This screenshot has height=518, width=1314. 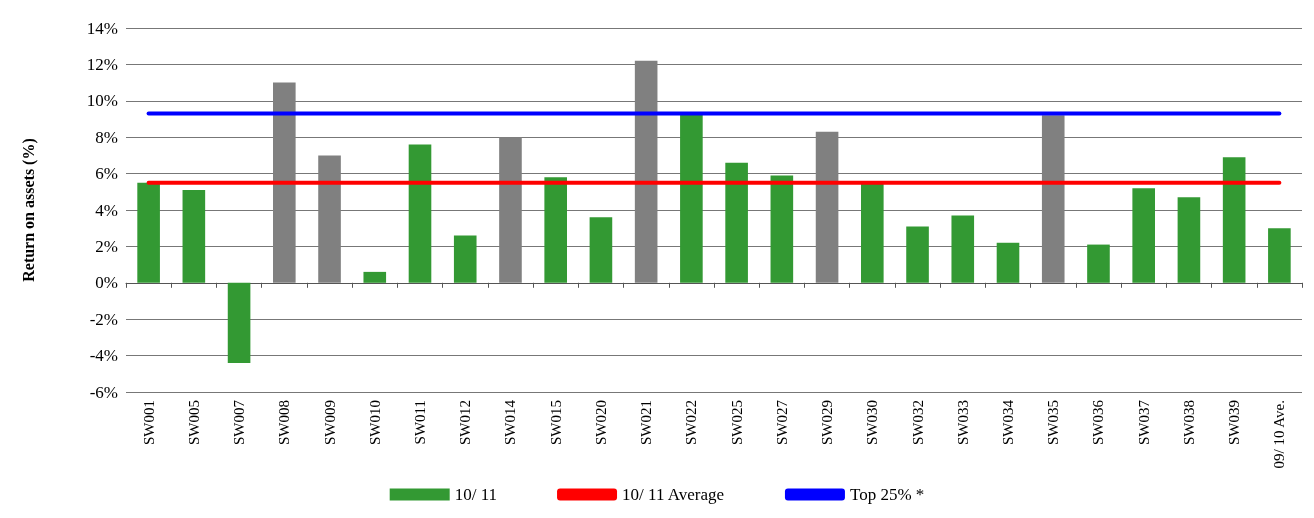 What do you see at coordinates (102, 101) in the screenshot?
I see `y-tick-label: 10%` at bounding box center [102, 101].